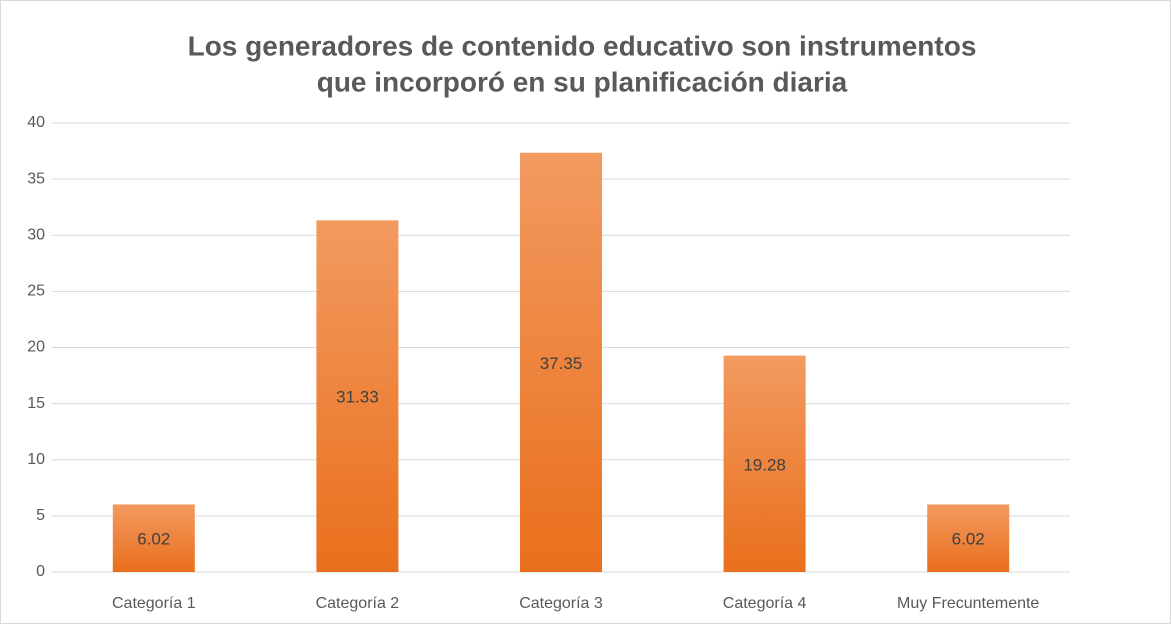  What do you see at coordinates (36, 122) in the screenshot?
I see `y-tick-label: 40` at bounding box center [36, 122].